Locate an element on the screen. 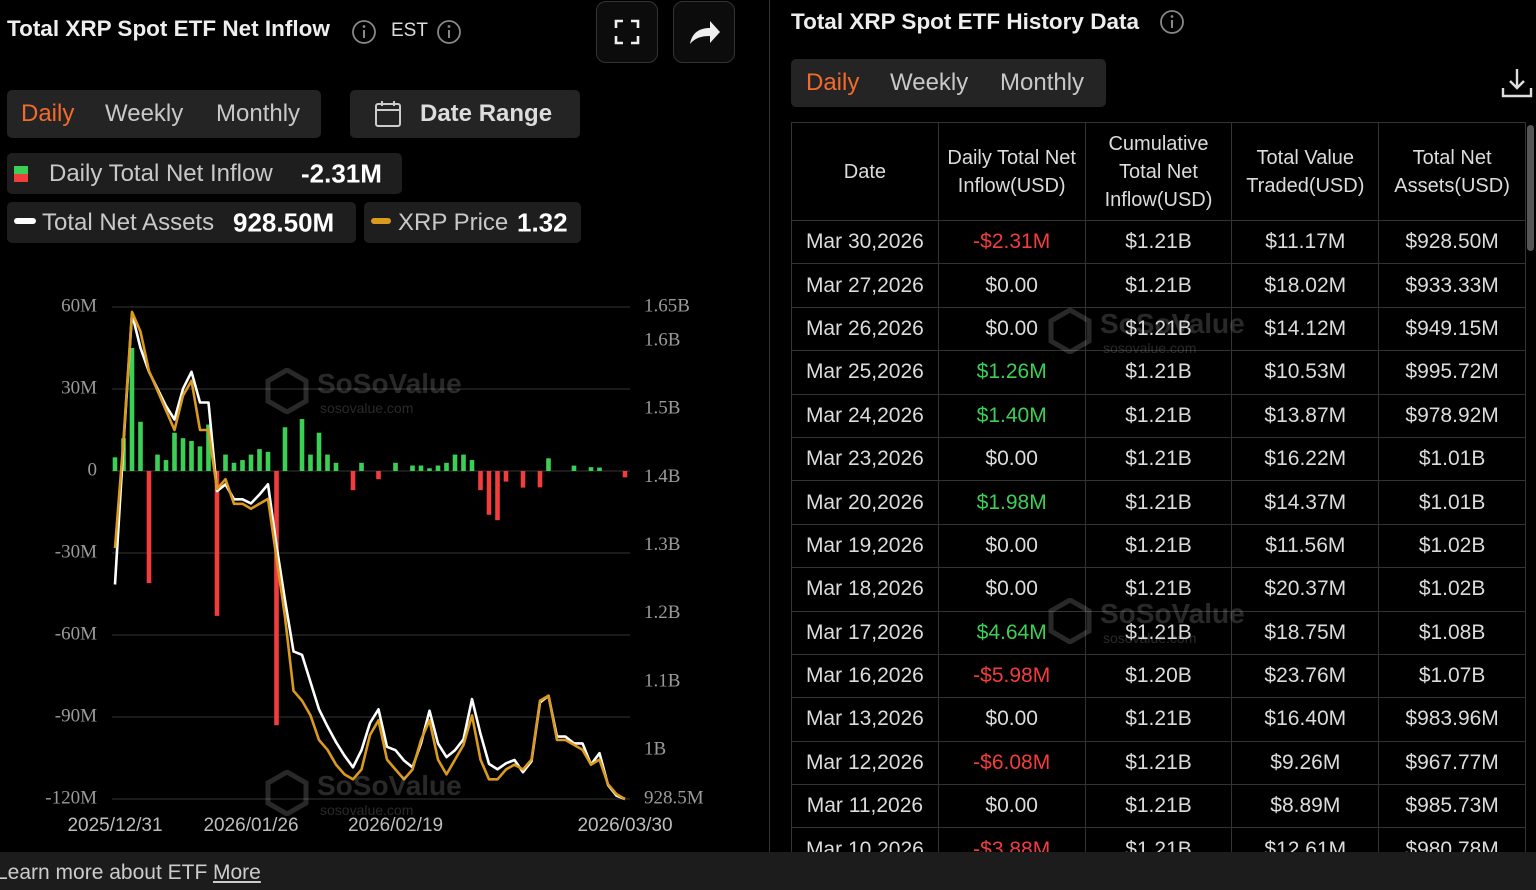 This screenshot has height=890, width=1536. table-cell: Mar 20,2026 is located at coordinates (865, 502).